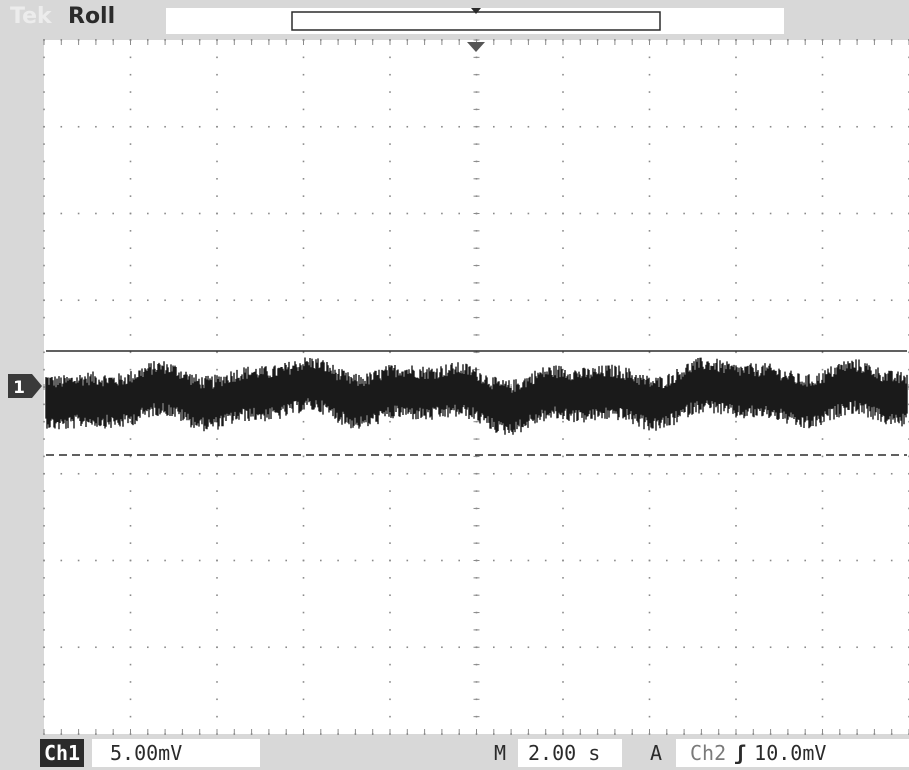 This screenshot has width=909, height=770. I want to click on channel-1-scale: 5.00mV, so click(176, 753).